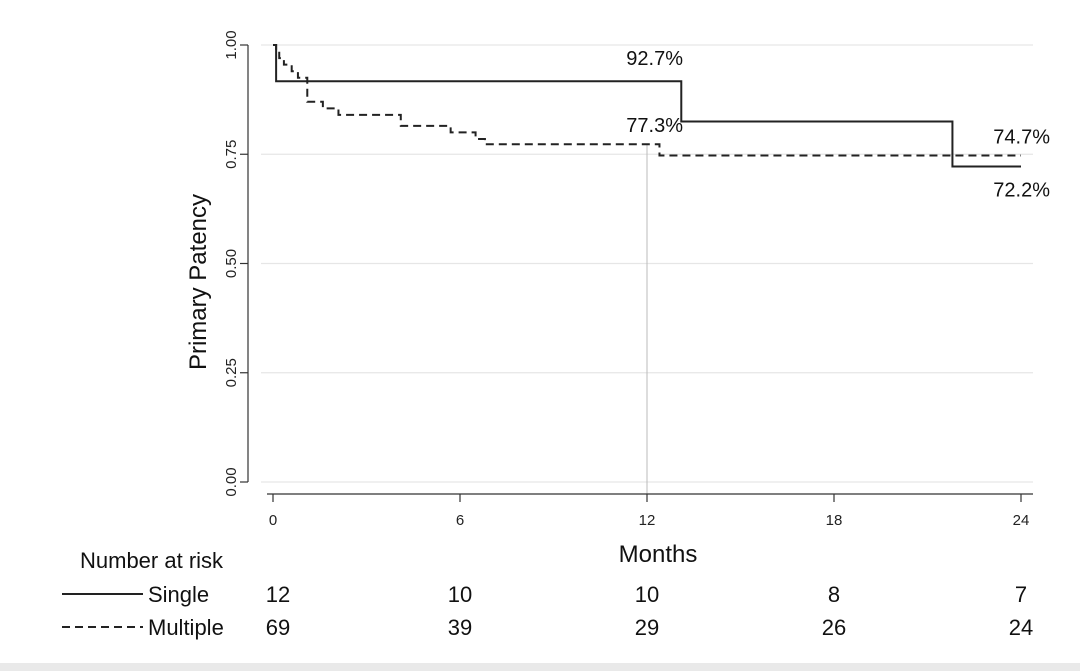 Image resolution: width=1080 pixels, height=671 pixels. Describe the element at coordinates (273, 520) in the screenshot. I see `x-tick-label-0: 0` at that location.